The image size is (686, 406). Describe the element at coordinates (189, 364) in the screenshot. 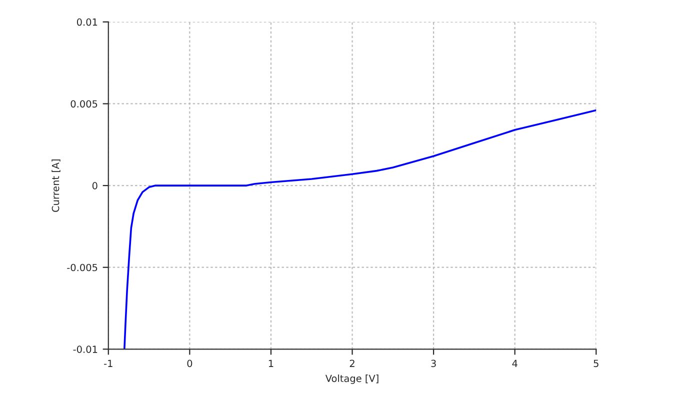

I see `x-tick-label: 0` at that location.